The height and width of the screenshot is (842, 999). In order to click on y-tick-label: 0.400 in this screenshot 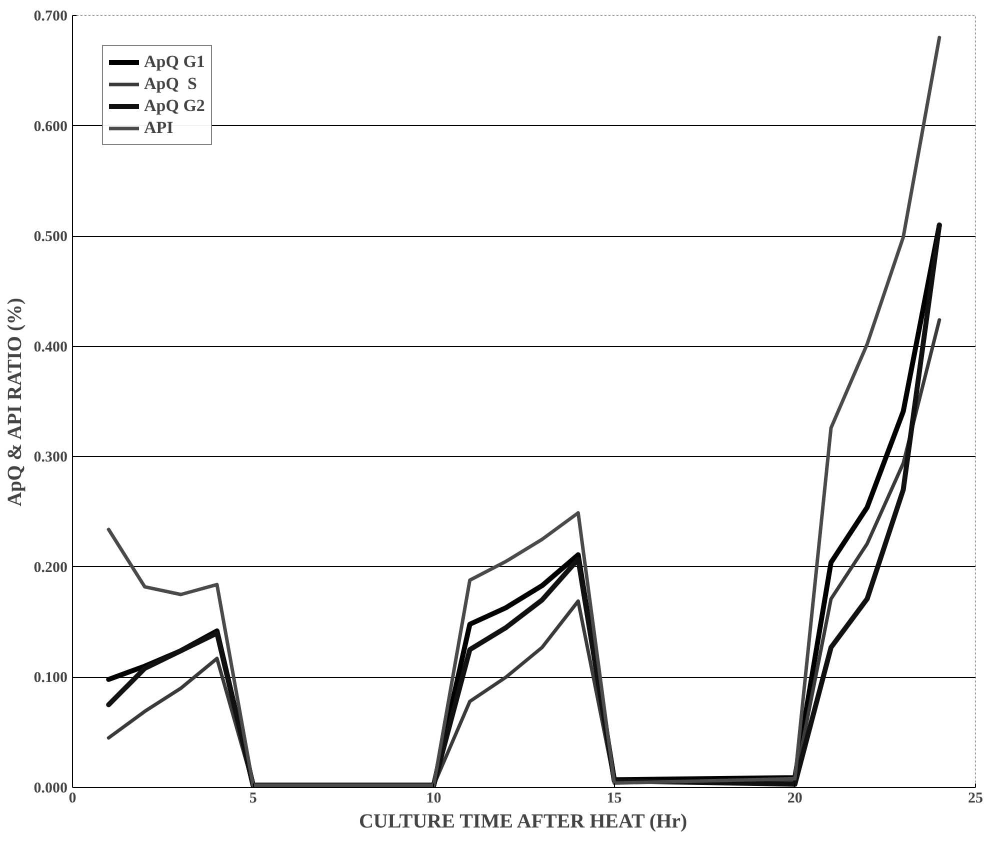, I will do `click(51, 347)`.